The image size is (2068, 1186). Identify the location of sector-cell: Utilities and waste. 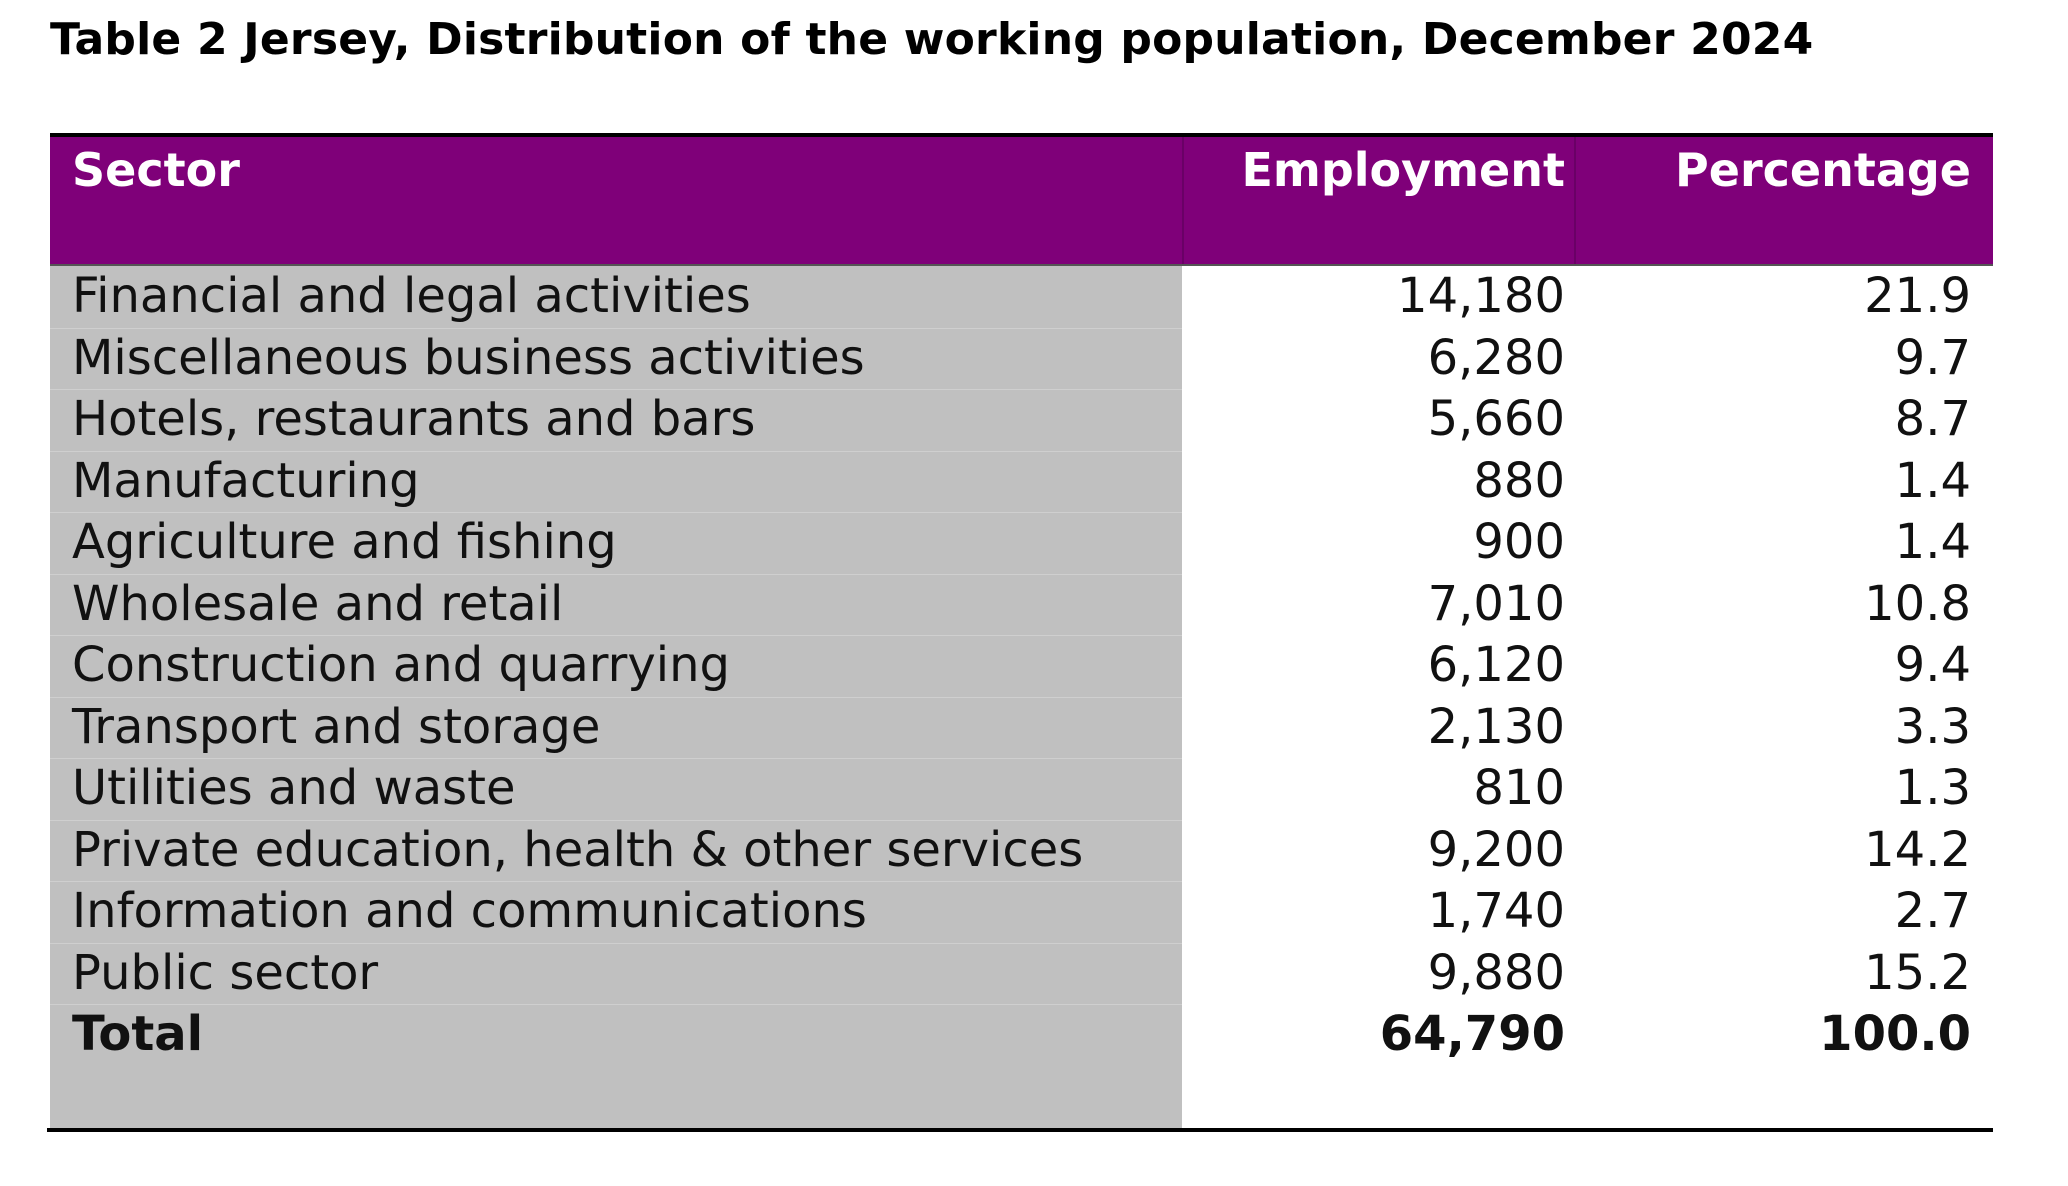
(294, 788).